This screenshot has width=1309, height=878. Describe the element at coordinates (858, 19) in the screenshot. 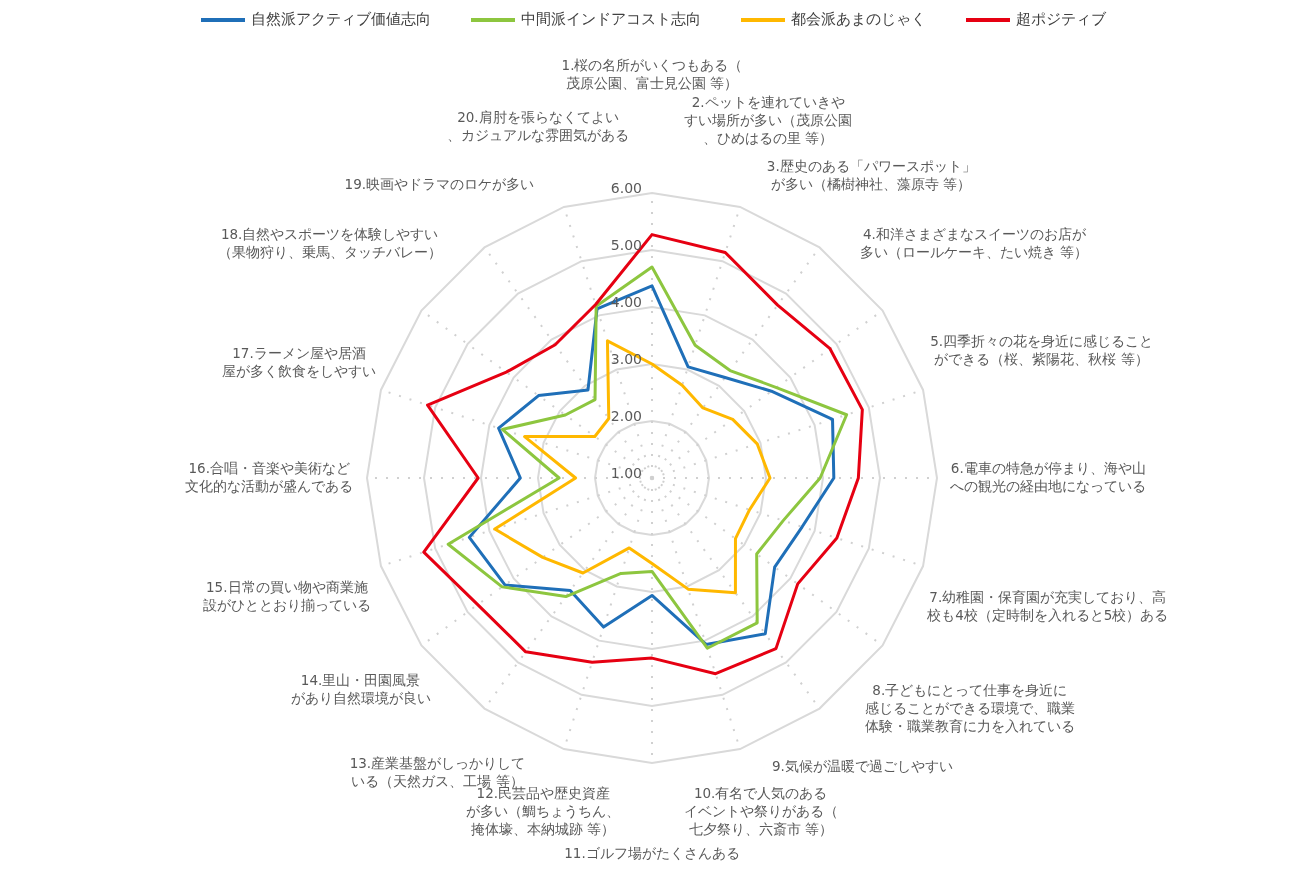

I see `legend-label: 都会派あまのじゃく` at that location.